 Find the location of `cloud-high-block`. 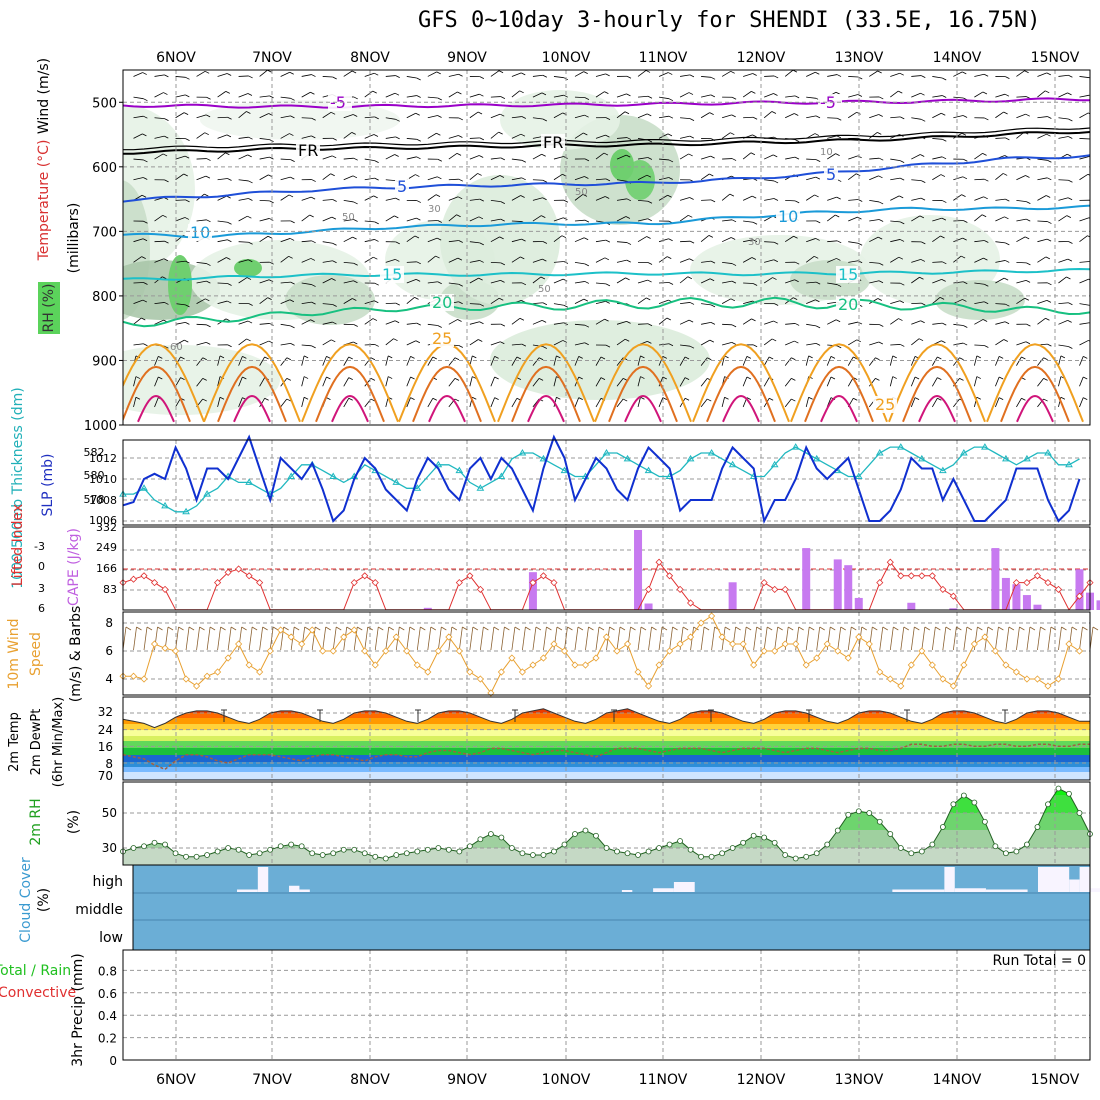

cloud-high-block is located at coordinates (1006, 890).